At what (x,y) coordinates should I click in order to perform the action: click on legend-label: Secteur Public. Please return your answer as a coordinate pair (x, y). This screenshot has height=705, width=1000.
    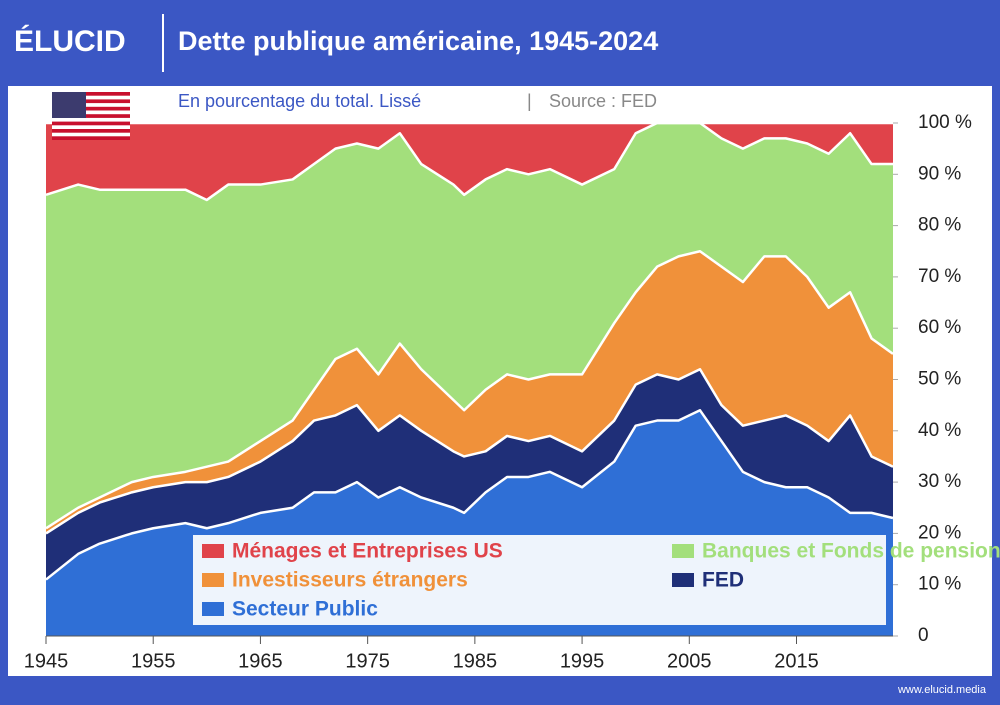
    Looking at the image, I should click on (305, 609).